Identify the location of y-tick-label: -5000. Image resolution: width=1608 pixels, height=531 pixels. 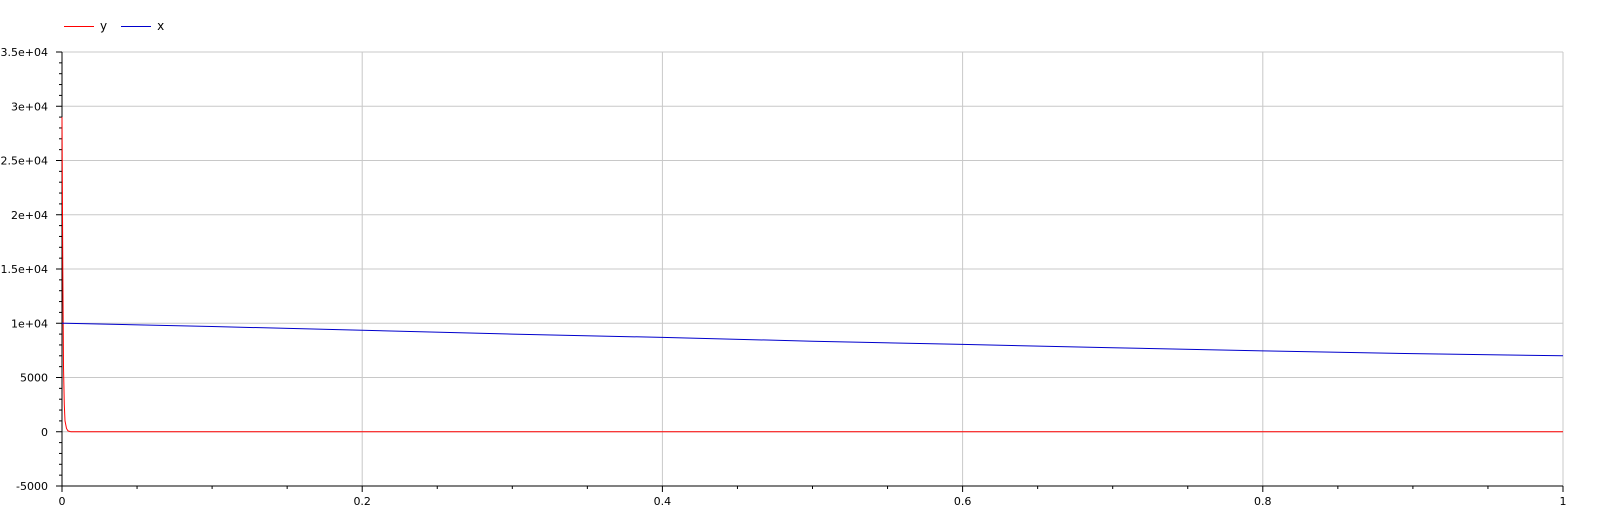
(32, 486).